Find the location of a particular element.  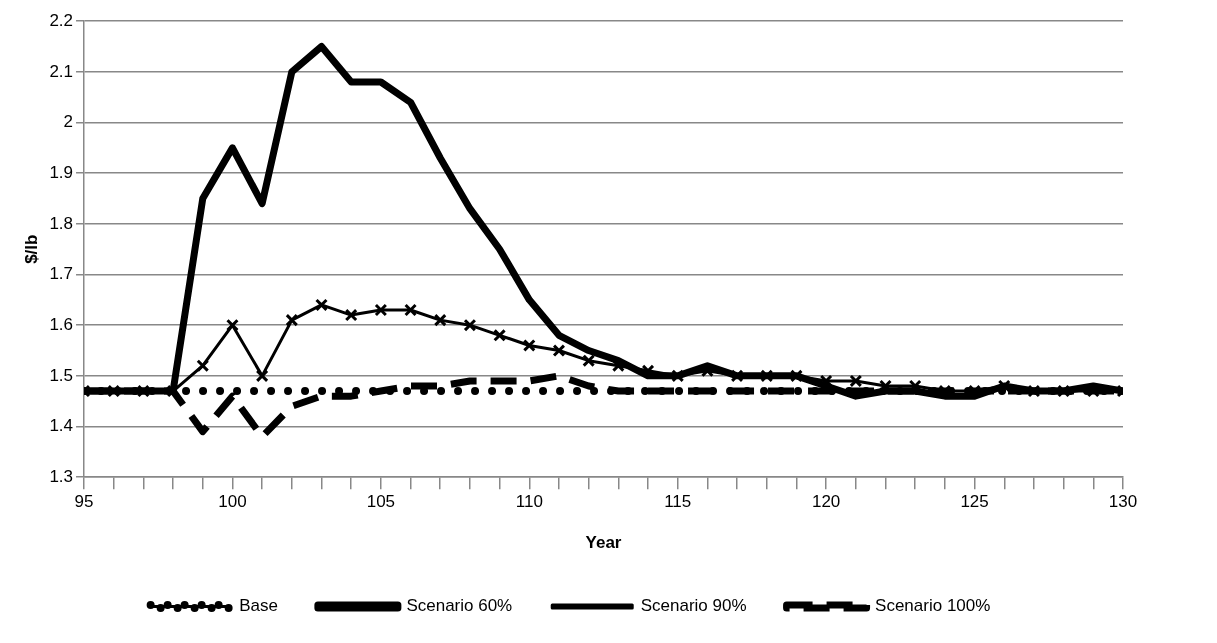

y-tick-label: 1.6 is located at coordinates (61, 324).